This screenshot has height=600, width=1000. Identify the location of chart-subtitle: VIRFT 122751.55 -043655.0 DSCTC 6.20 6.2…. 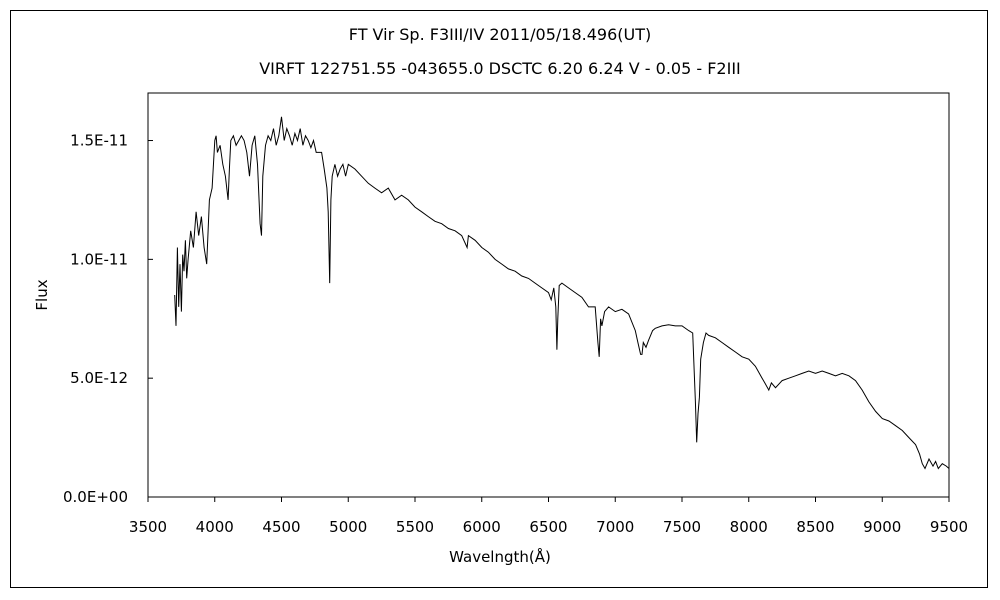
(500, 68).